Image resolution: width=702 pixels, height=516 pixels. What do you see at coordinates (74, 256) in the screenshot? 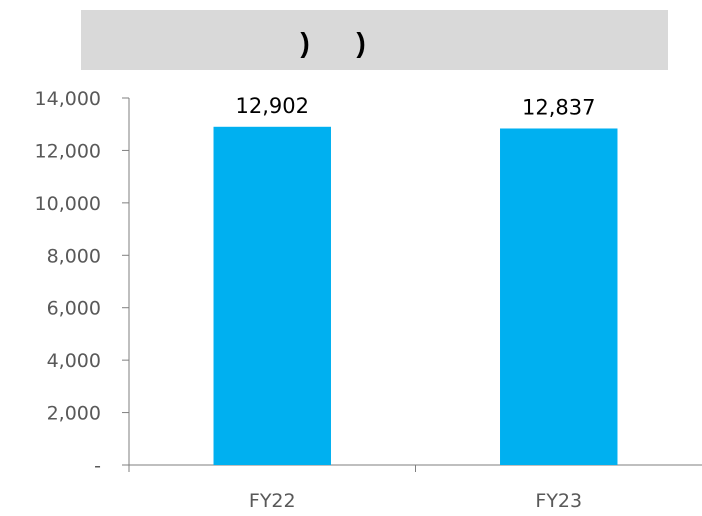
I see `y-tick-label: 8,000` at bounding box center [74, 256].